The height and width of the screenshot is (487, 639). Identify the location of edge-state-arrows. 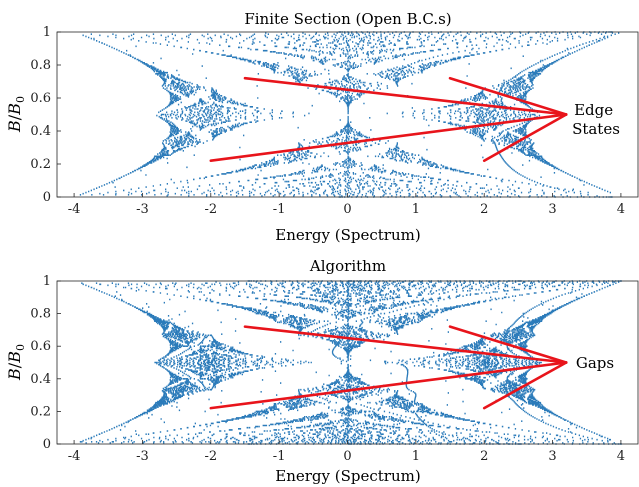
(388, 119).